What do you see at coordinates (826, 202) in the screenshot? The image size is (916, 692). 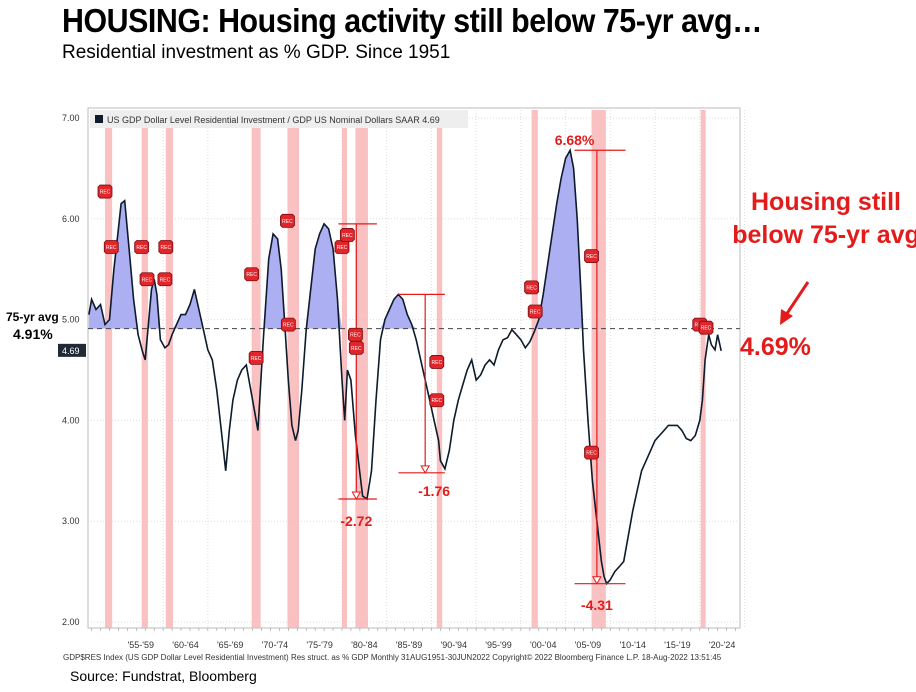 I see `callout-line-1: Housing still` at bounding box center [826, 202].